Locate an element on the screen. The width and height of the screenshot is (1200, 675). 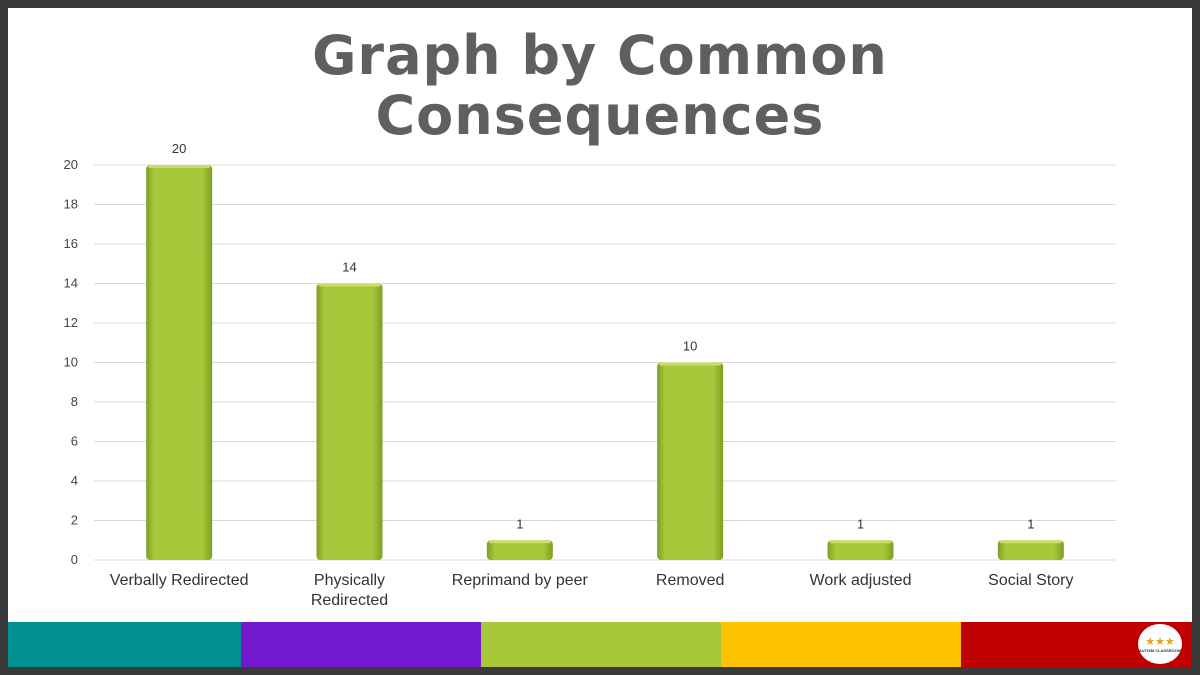
x-category-label: Social Story is located at coordinates (1030, 580).